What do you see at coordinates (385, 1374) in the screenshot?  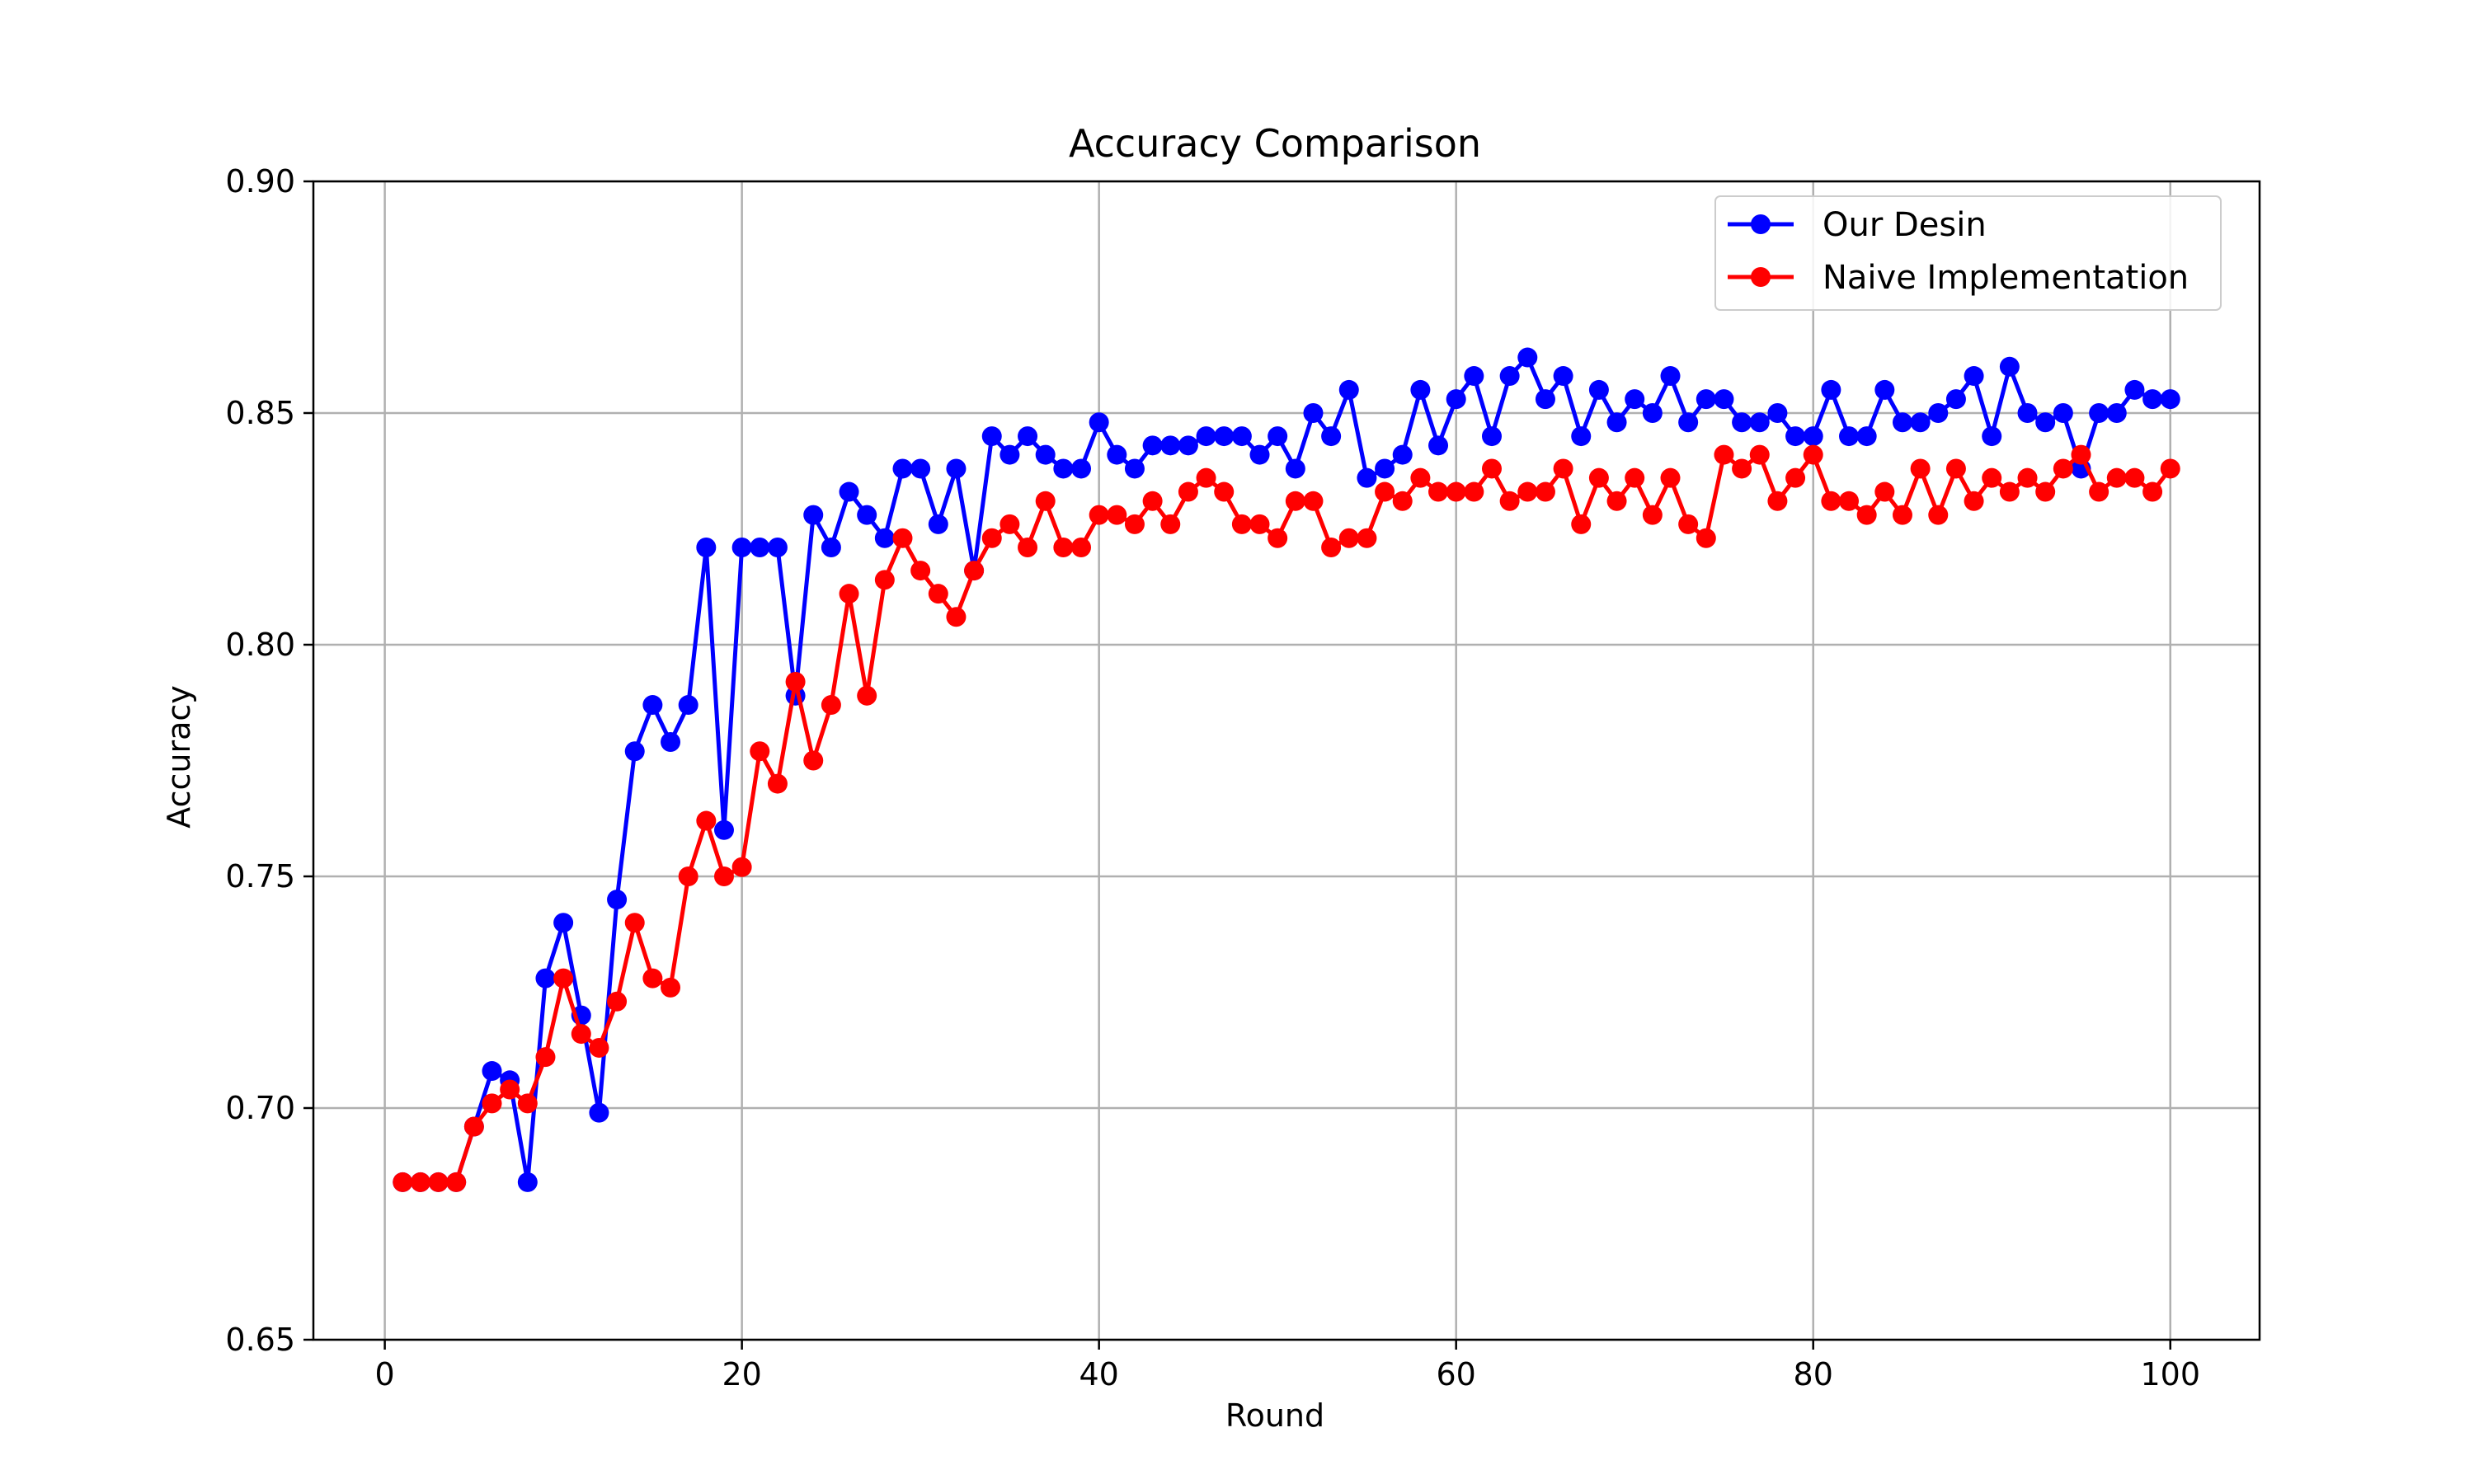 I see `x-tick-label: 0` at bounding box center [385, 1374].